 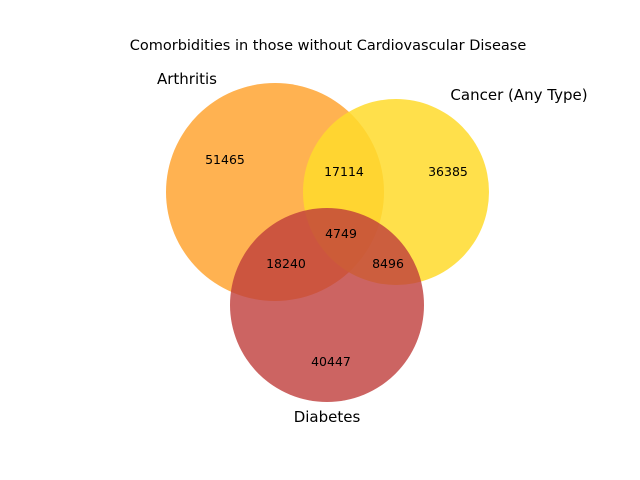 I want to click on arthritis-diabetes-count: 18240, so click(x=286, y=263).